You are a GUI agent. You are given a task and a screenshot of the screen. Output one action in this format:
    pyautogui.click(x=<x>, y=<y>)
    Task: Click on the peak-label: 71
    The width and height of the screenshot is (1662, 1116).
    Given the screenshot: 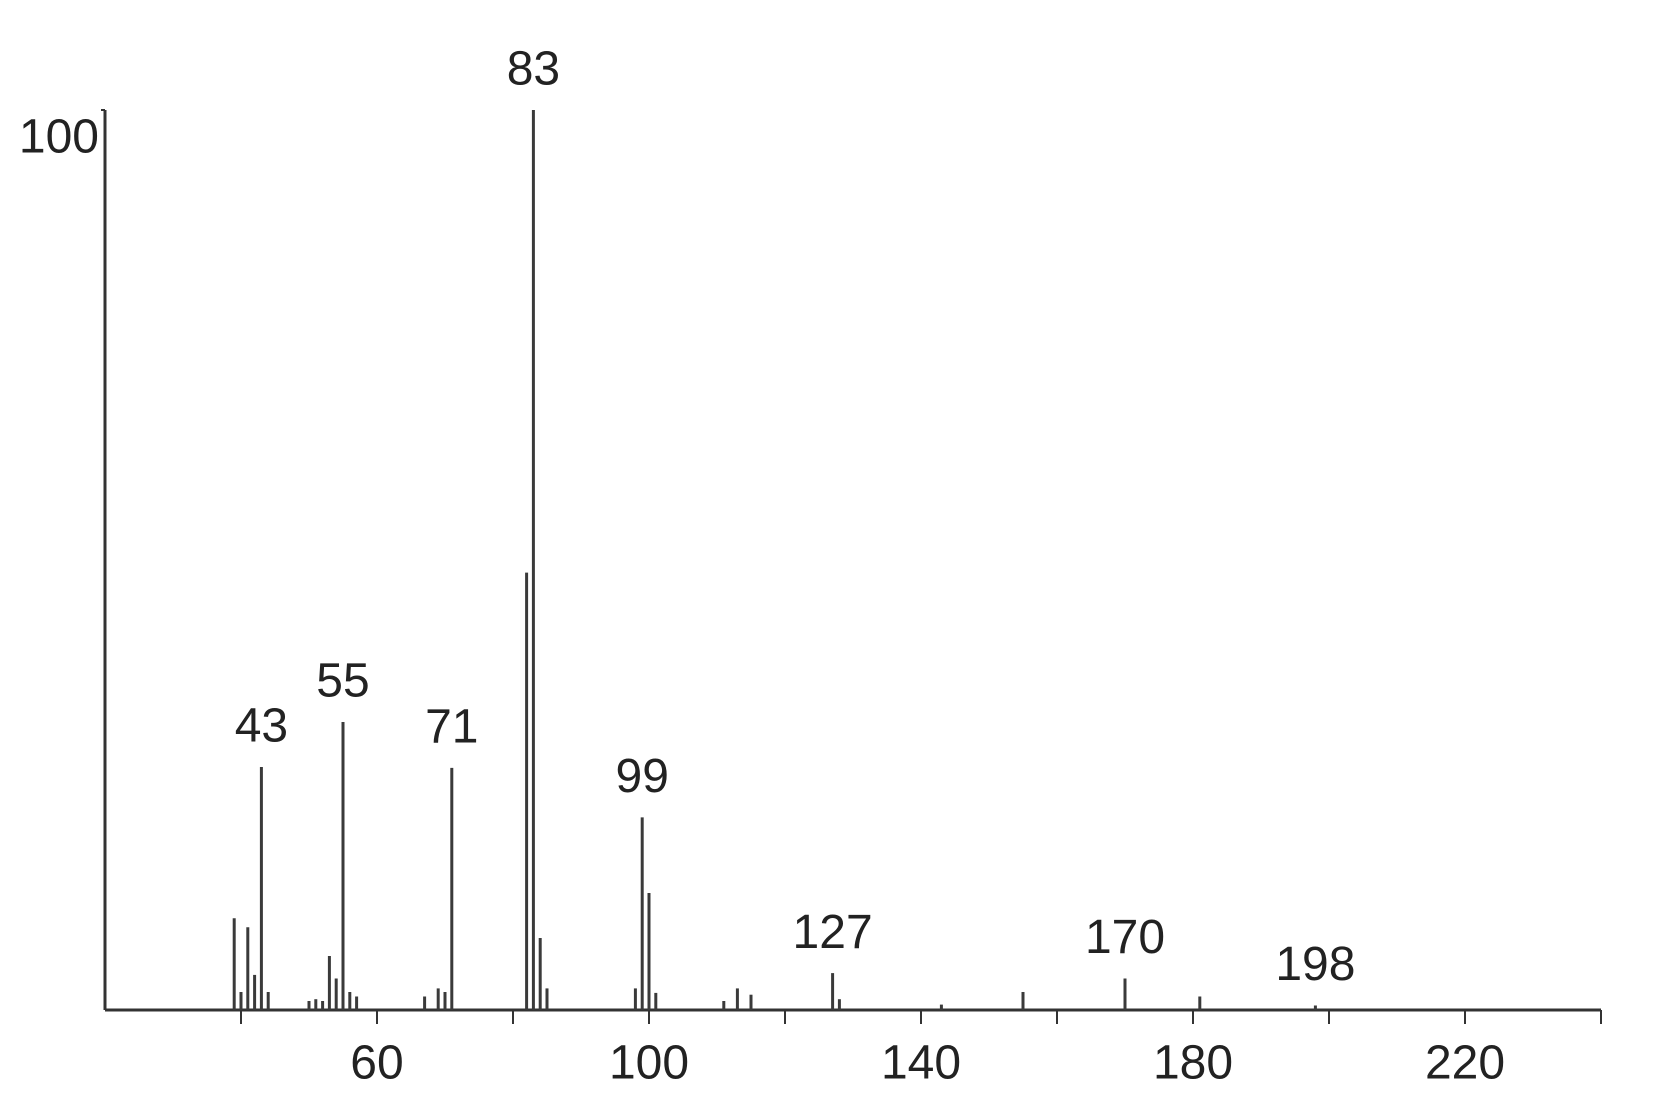 What is the action you would take?
    pyautogui.click(x=451, y=727)
    